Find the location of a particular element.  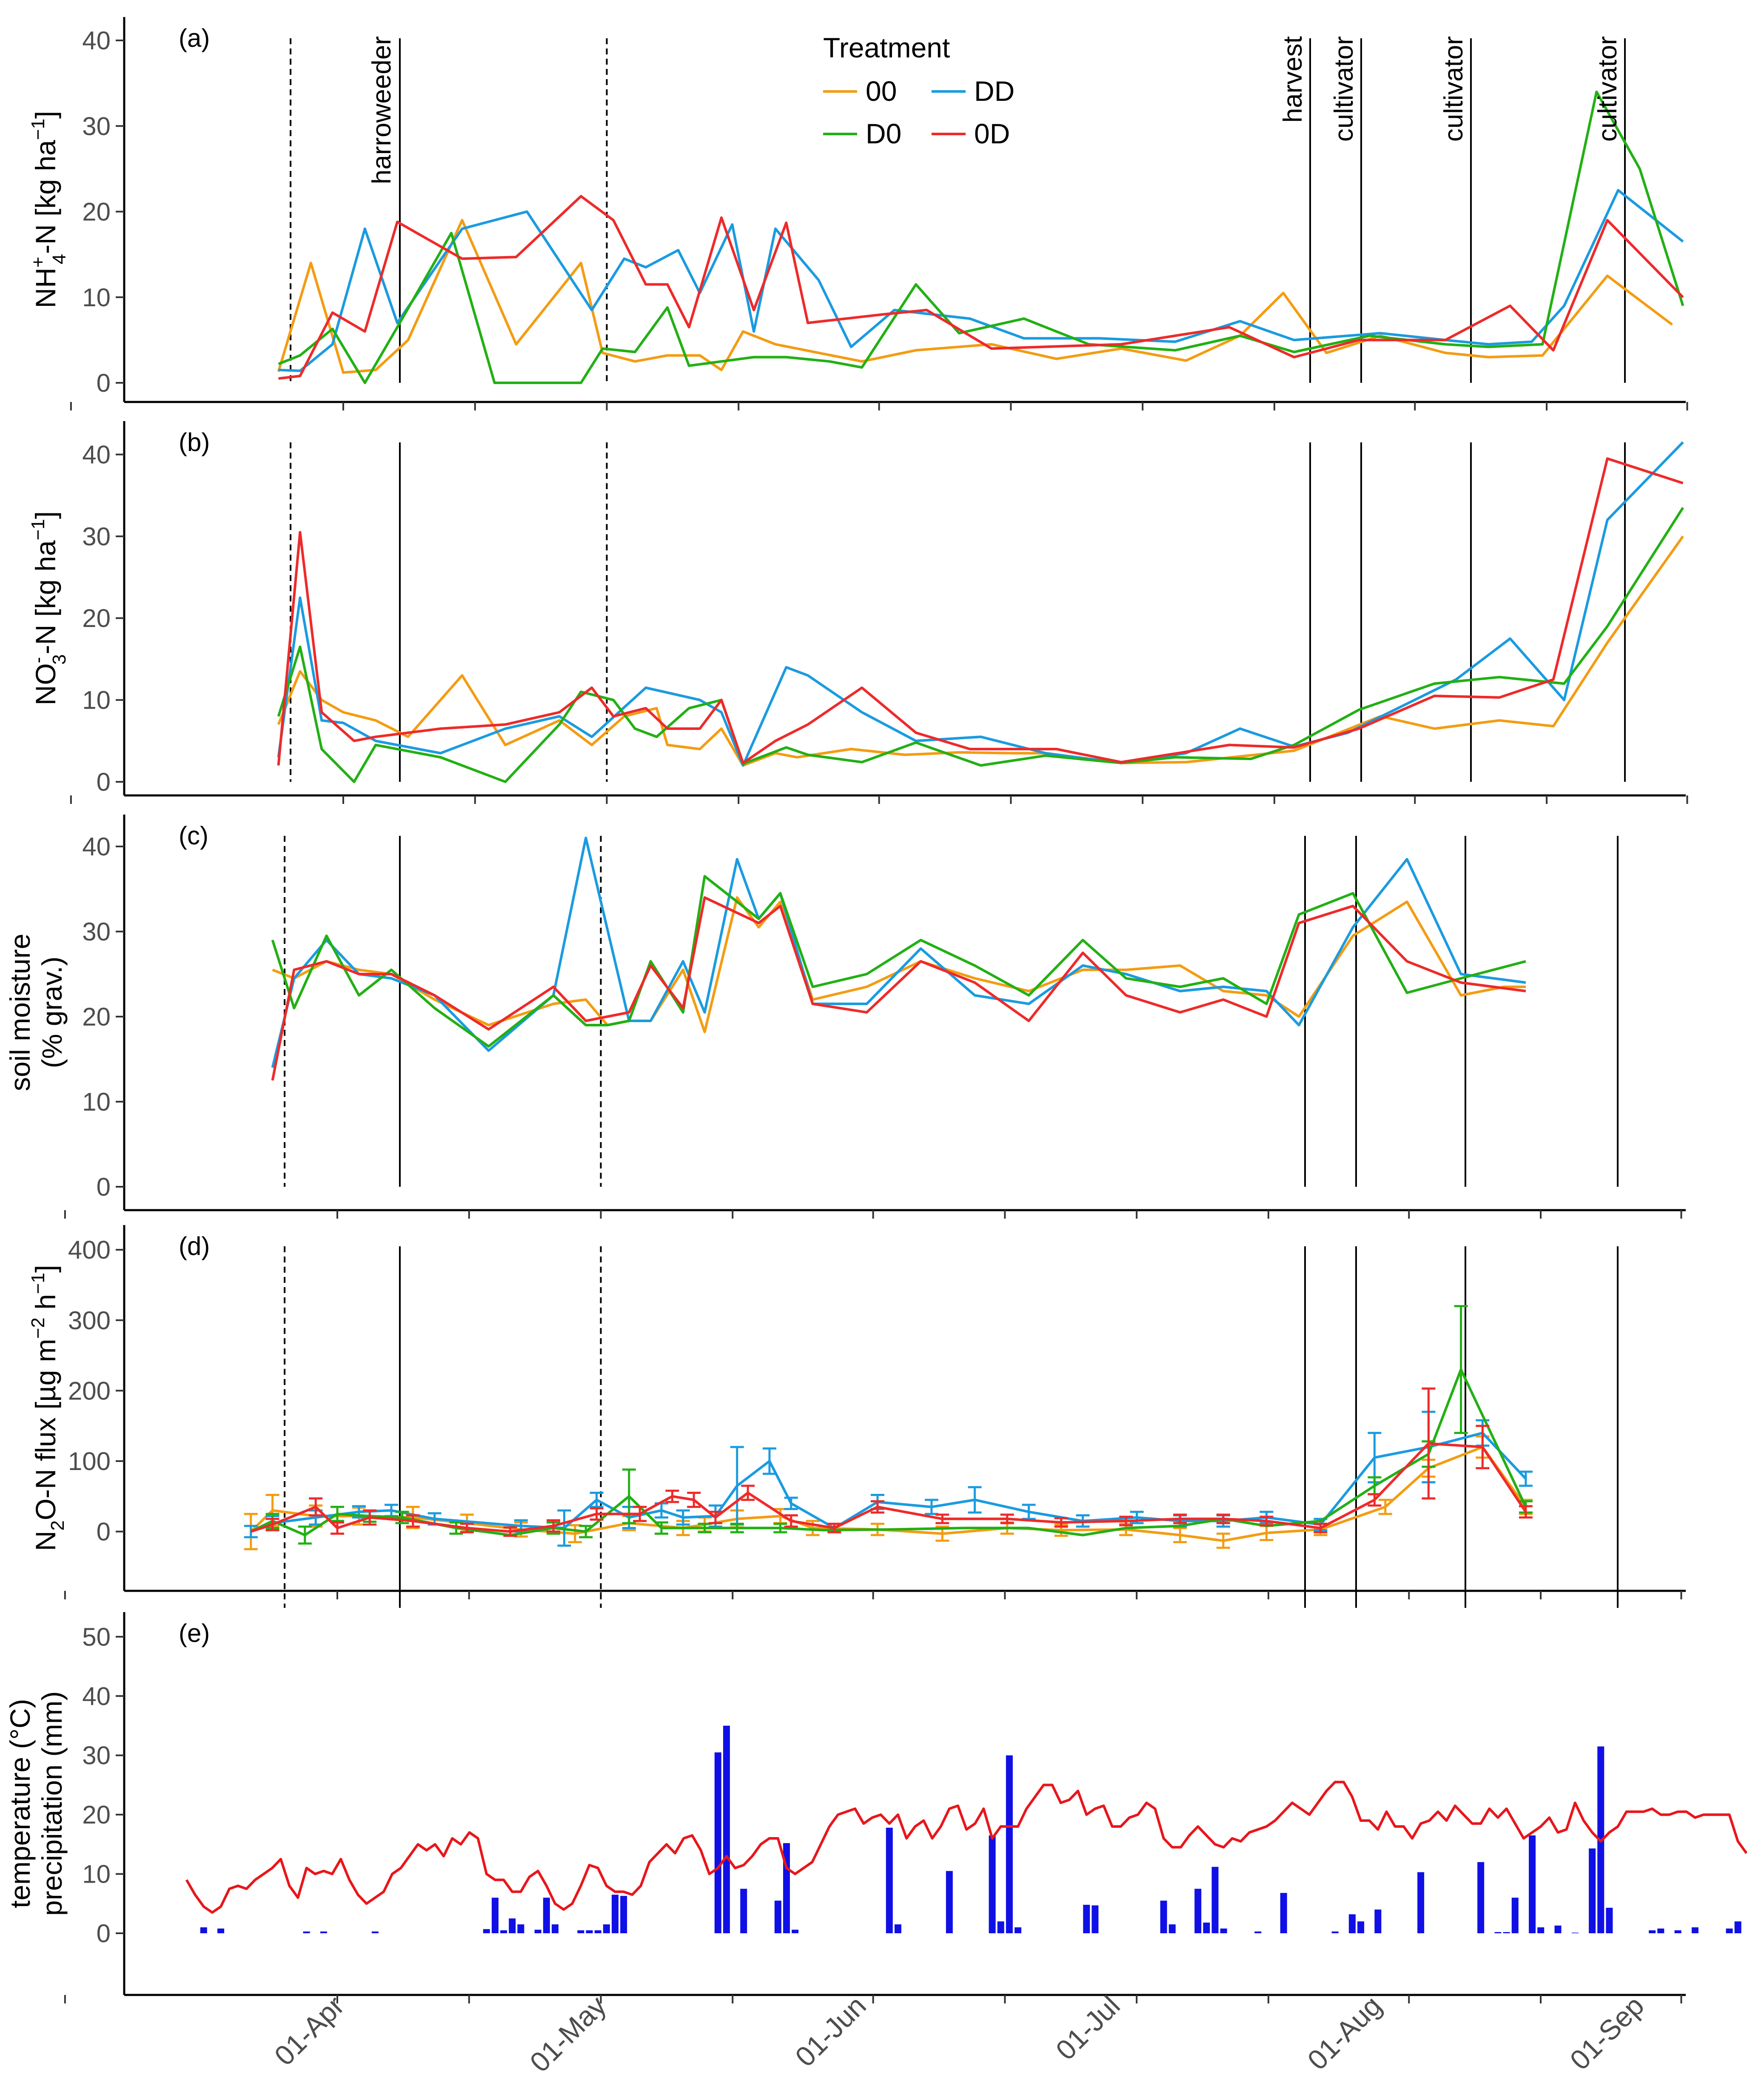

ylab-sub: 2 is located at coordinates (57, 1525).